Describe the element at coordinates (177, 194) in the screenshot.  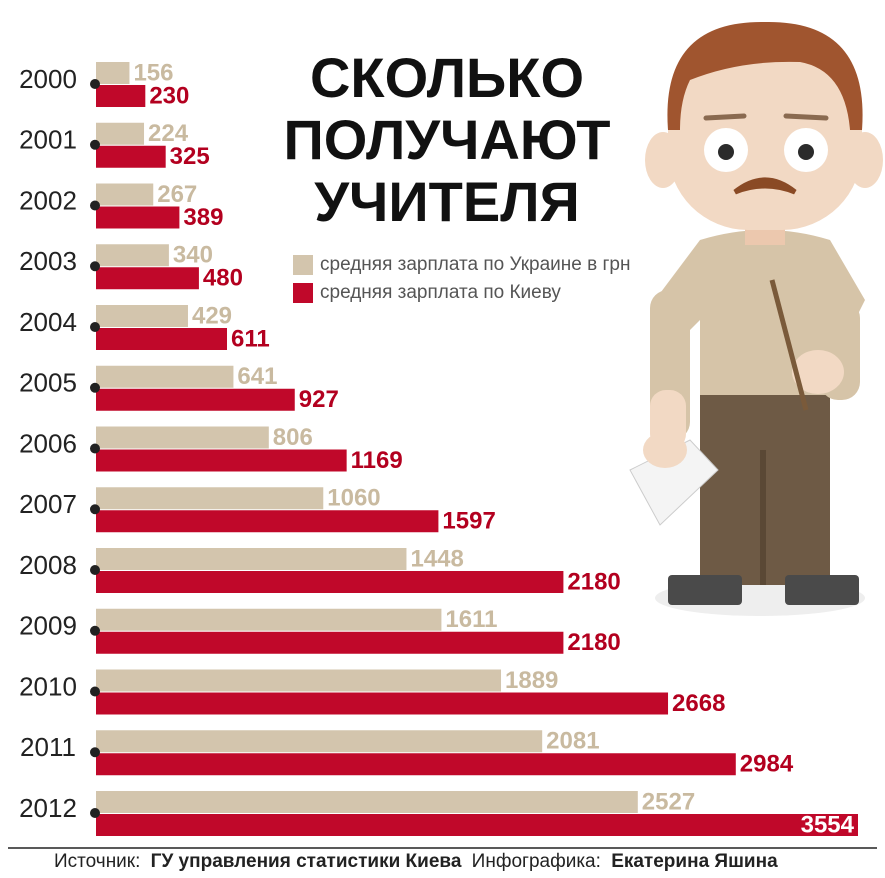
I see `value-label: 267` at that location.